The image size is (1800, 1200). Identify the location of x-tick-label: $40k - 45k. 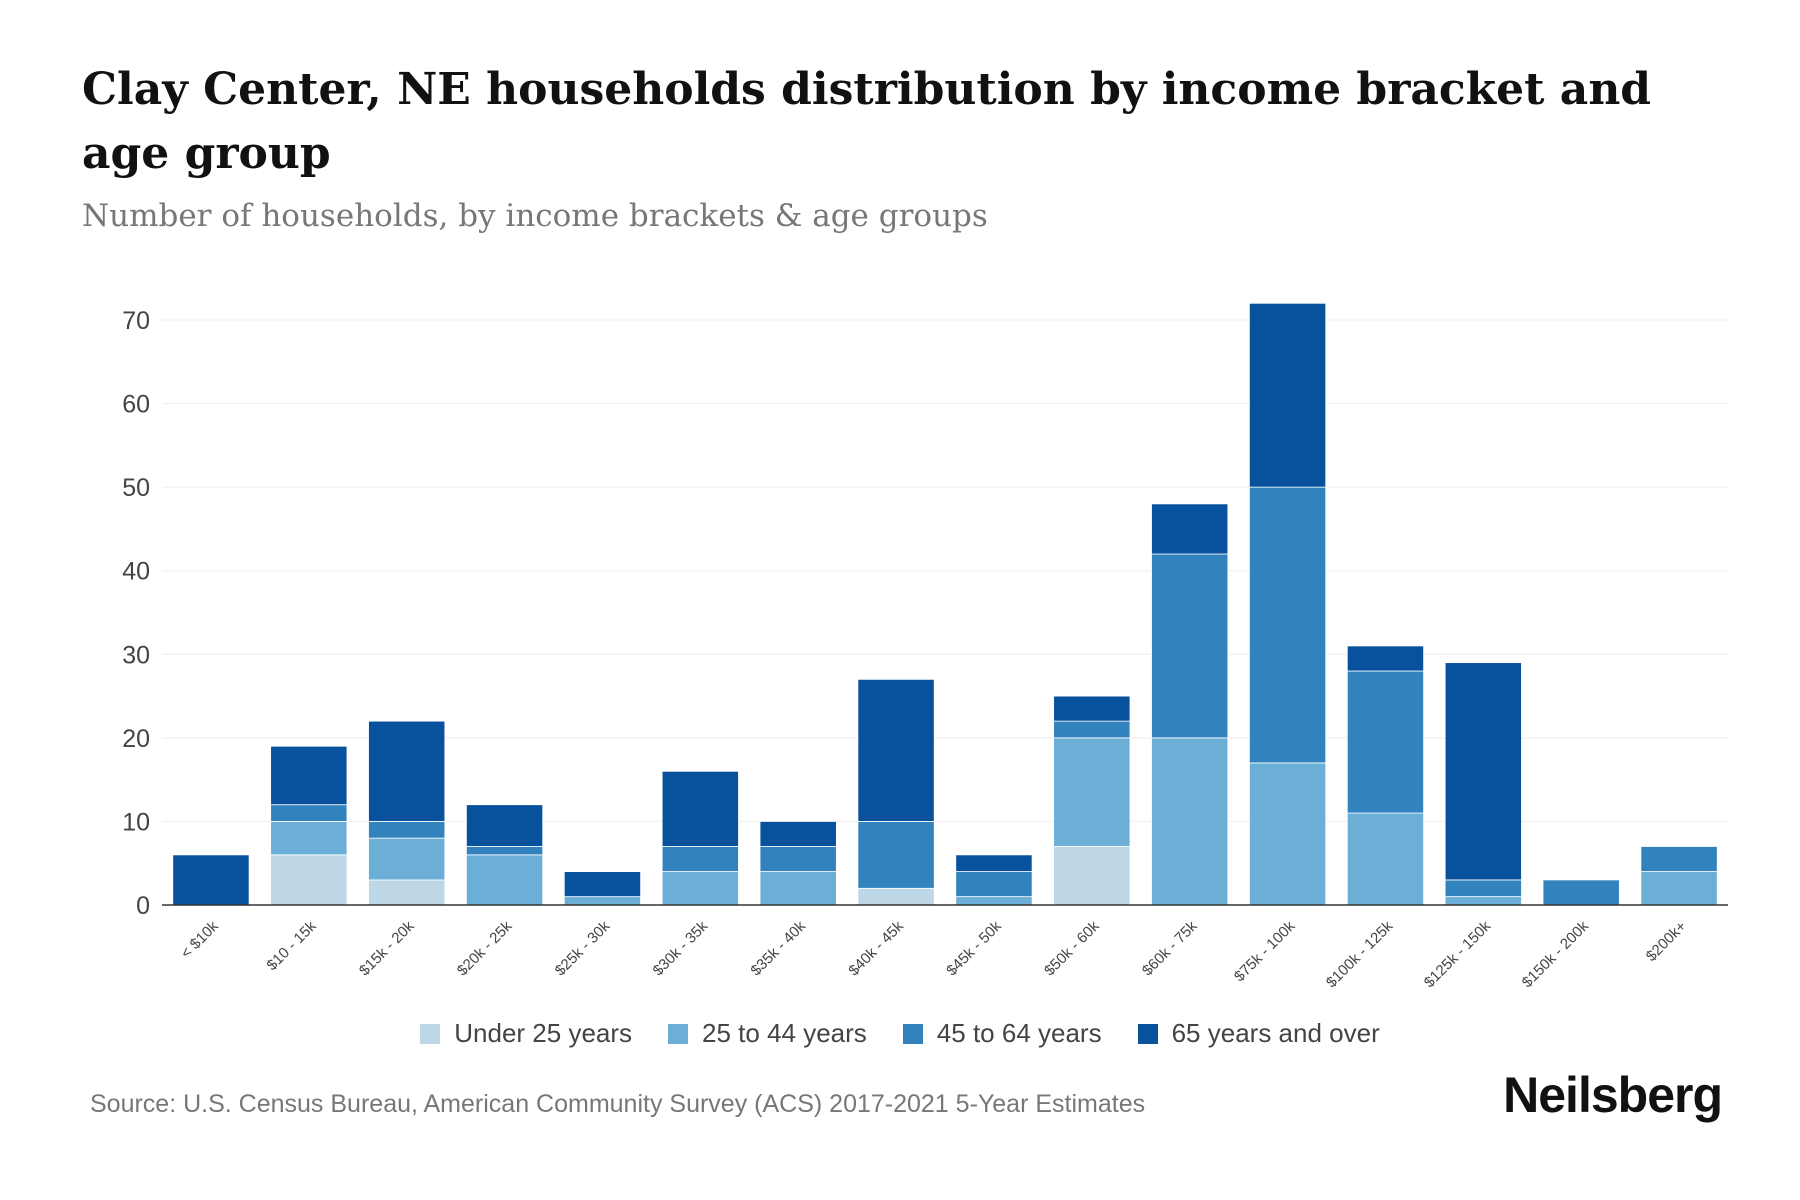
(876, 948).